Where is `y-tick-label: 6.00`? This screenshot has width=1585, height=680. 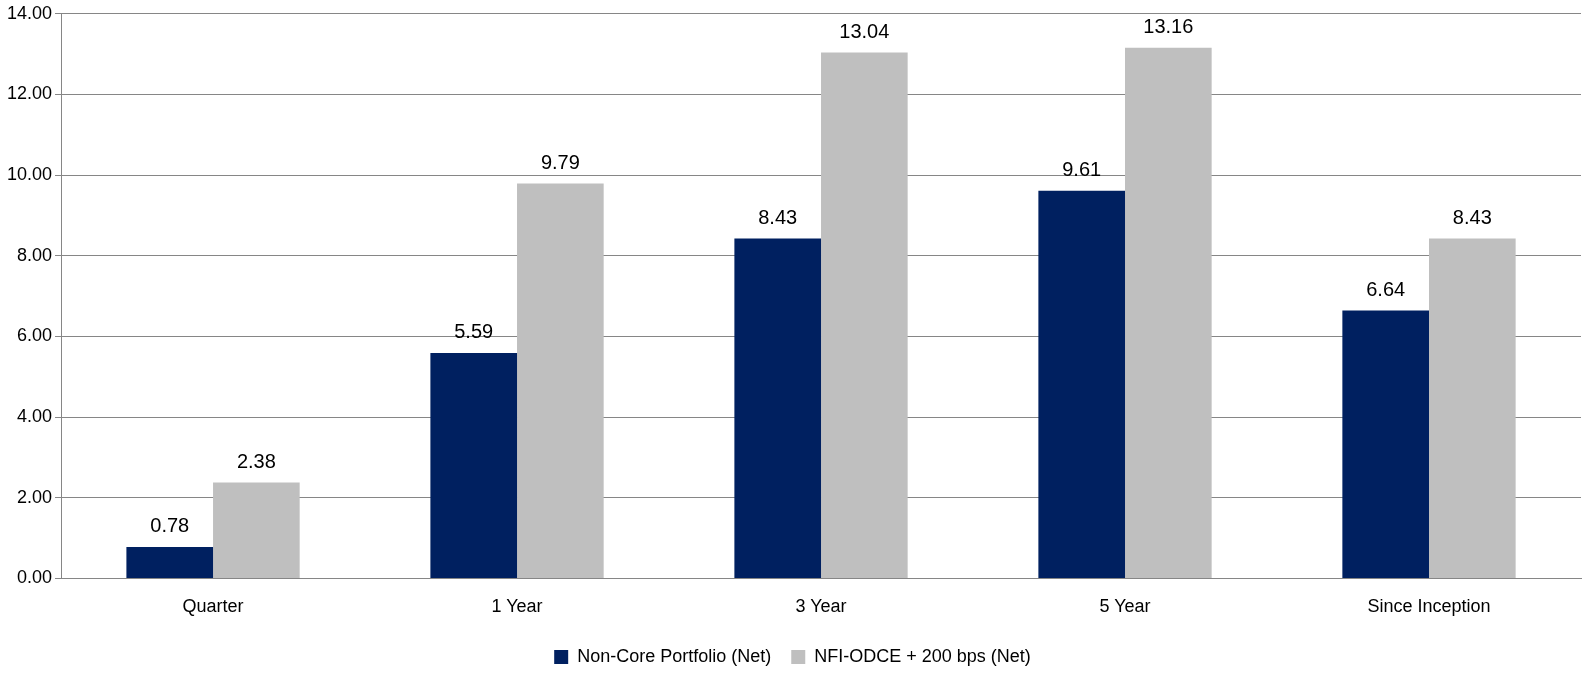
y-tick-label: 6.00 is located at coordinates (35, 335).